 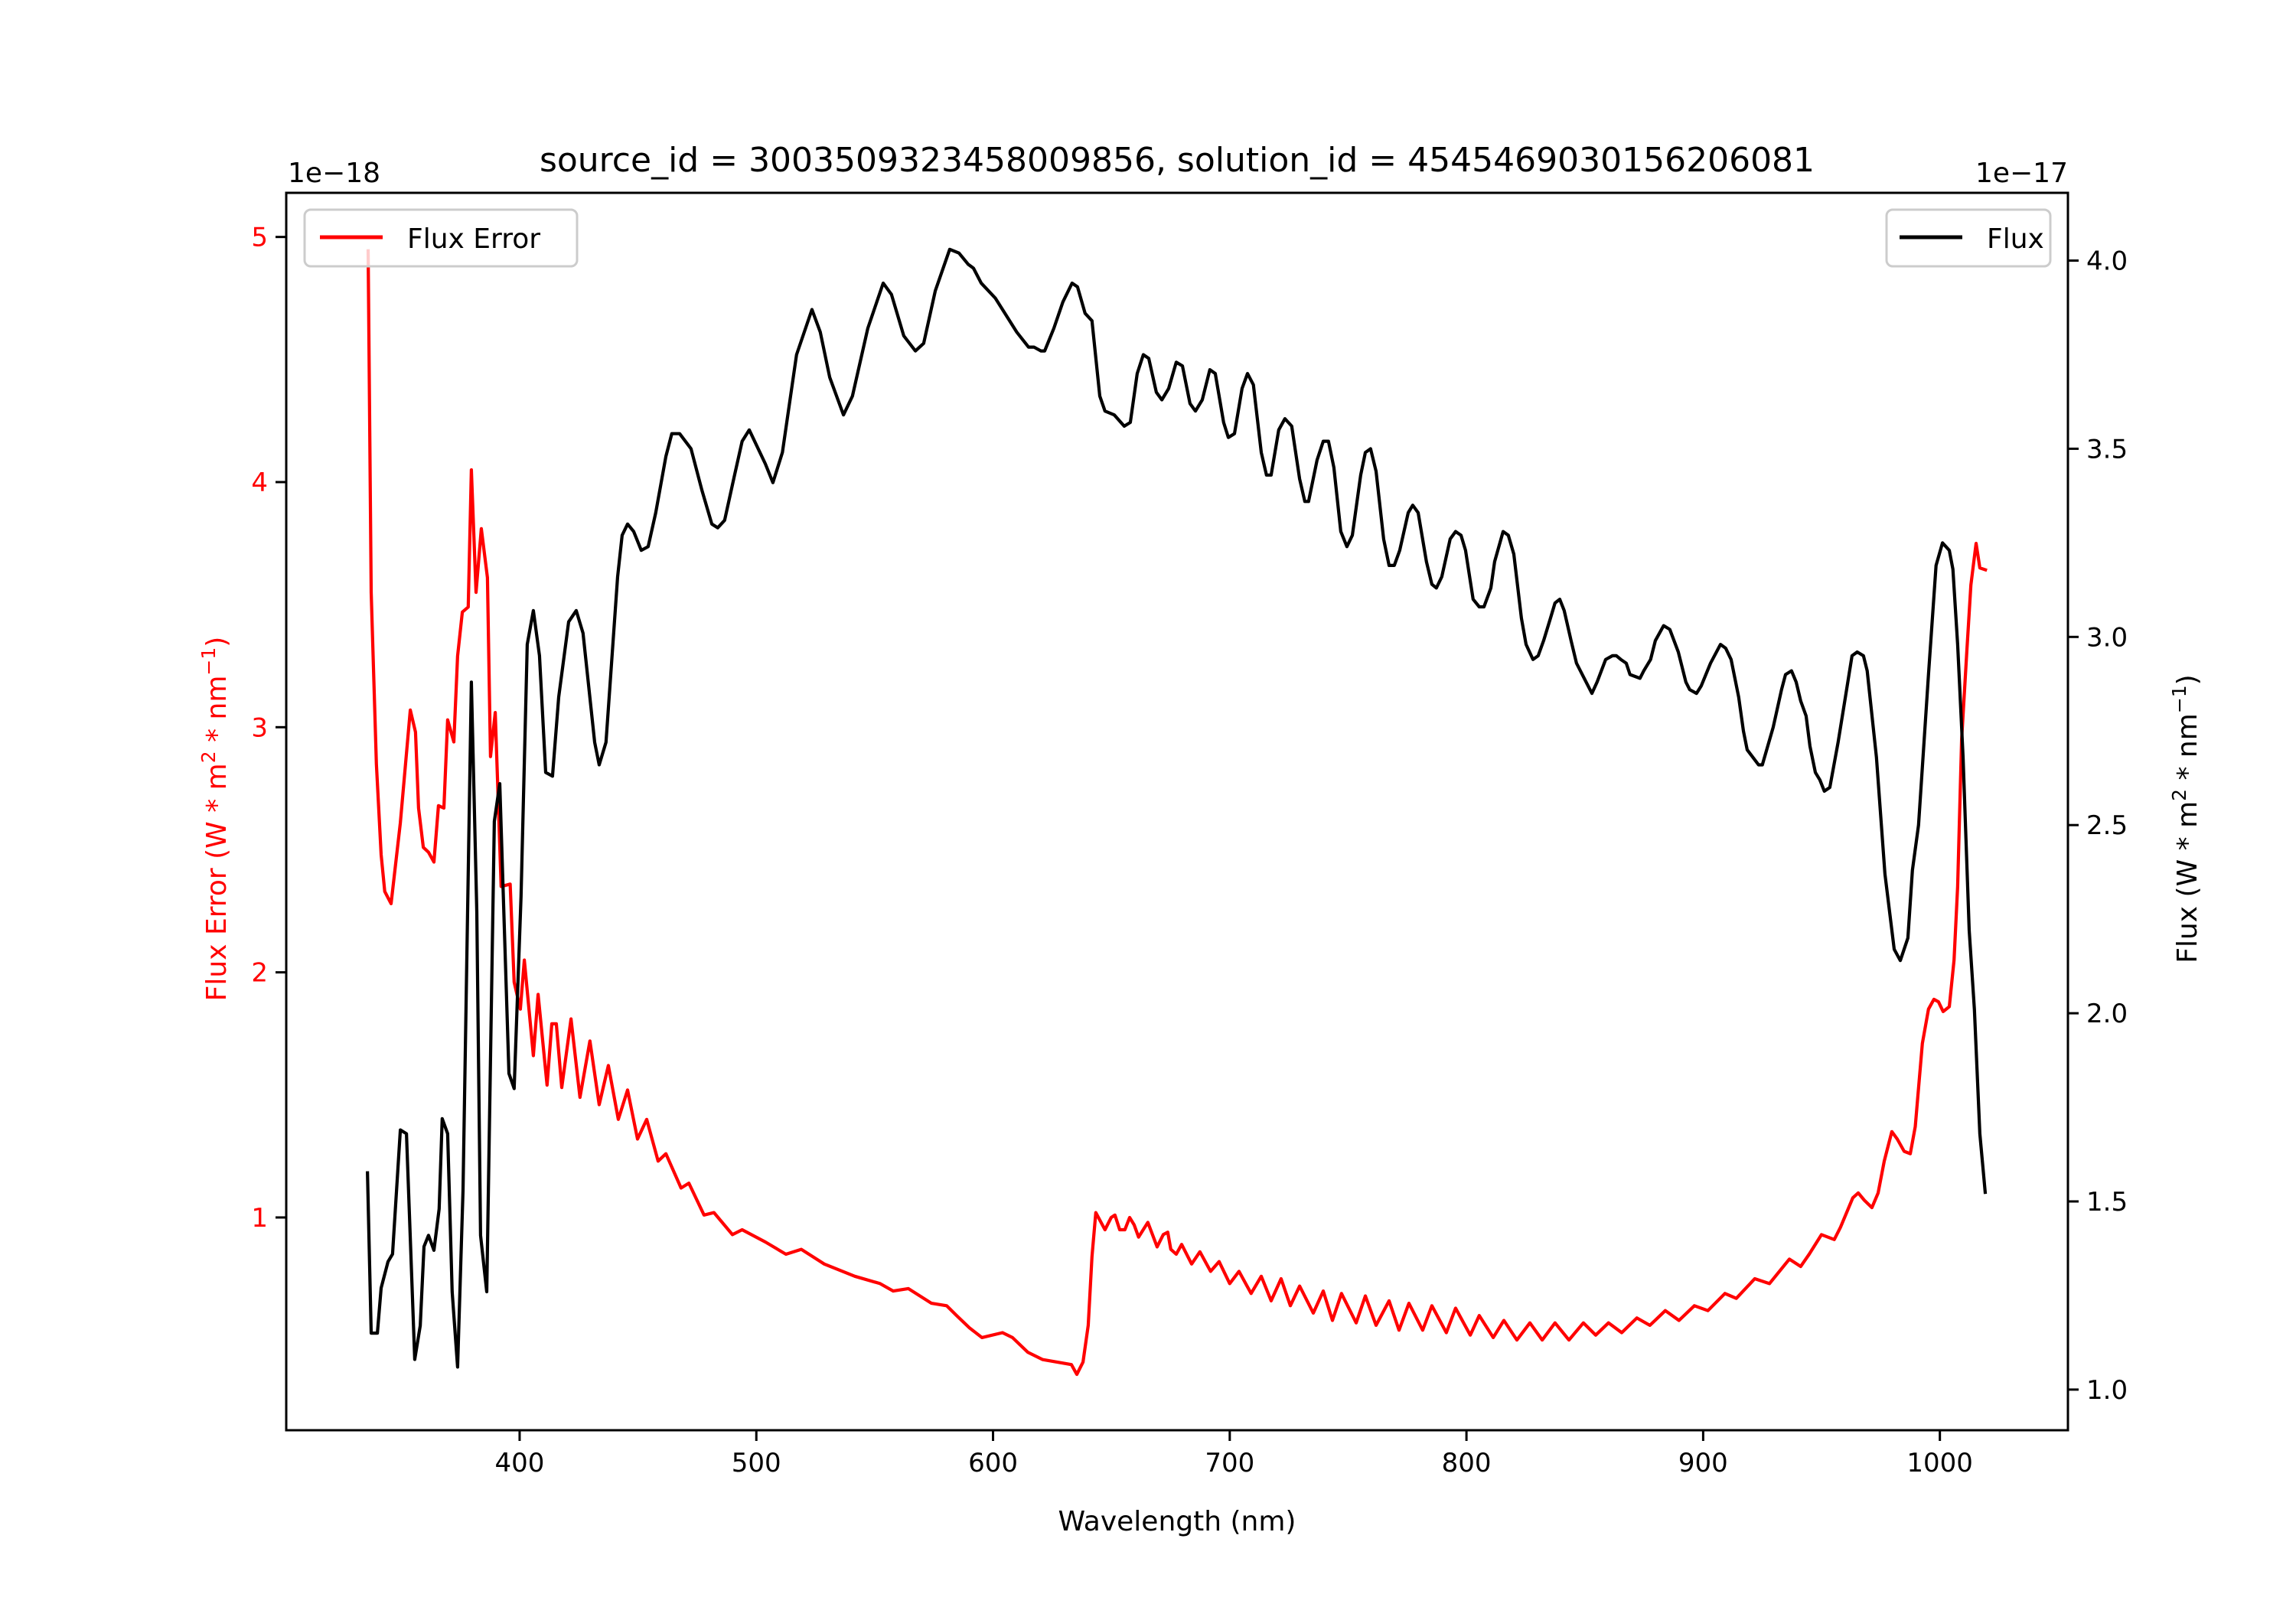 What do you see at coordinates (259, 238) in the screenshot?
I see `left-y-tick-label: 5` at bounding box center [259, 238].